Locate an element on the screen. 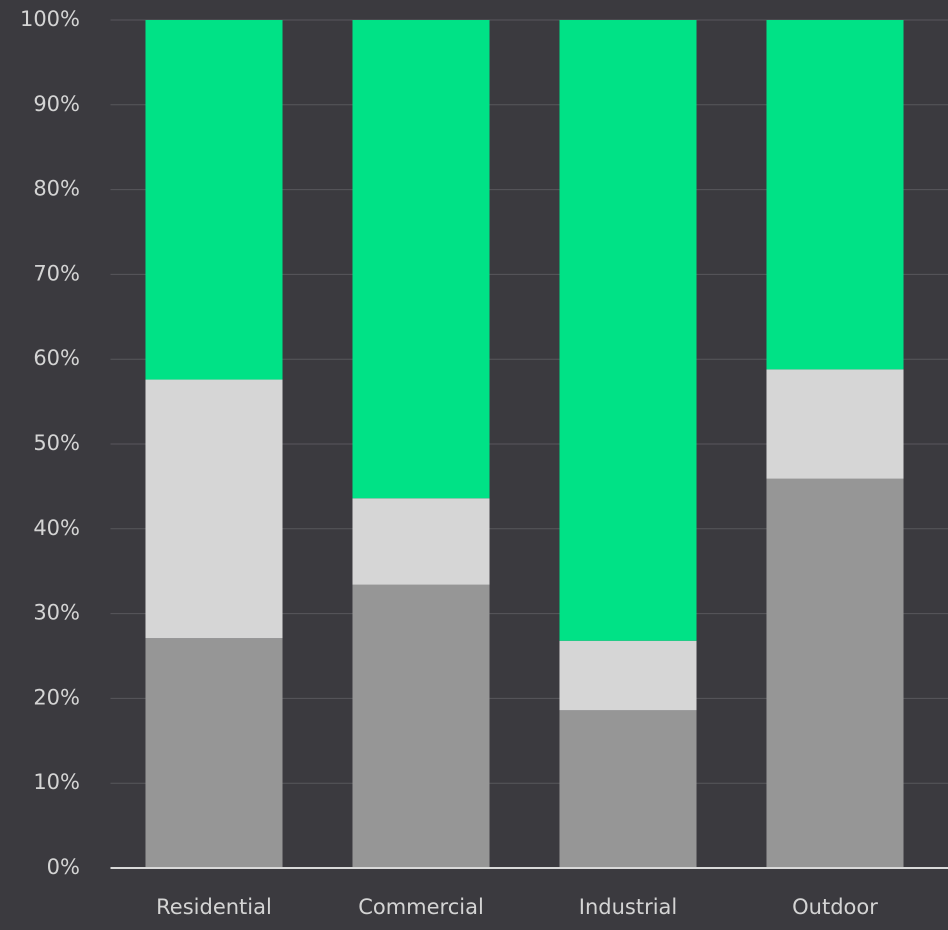 This screenshot has width=948, height=930. y-tick-label: 20% is located at coordinates (56, 697).